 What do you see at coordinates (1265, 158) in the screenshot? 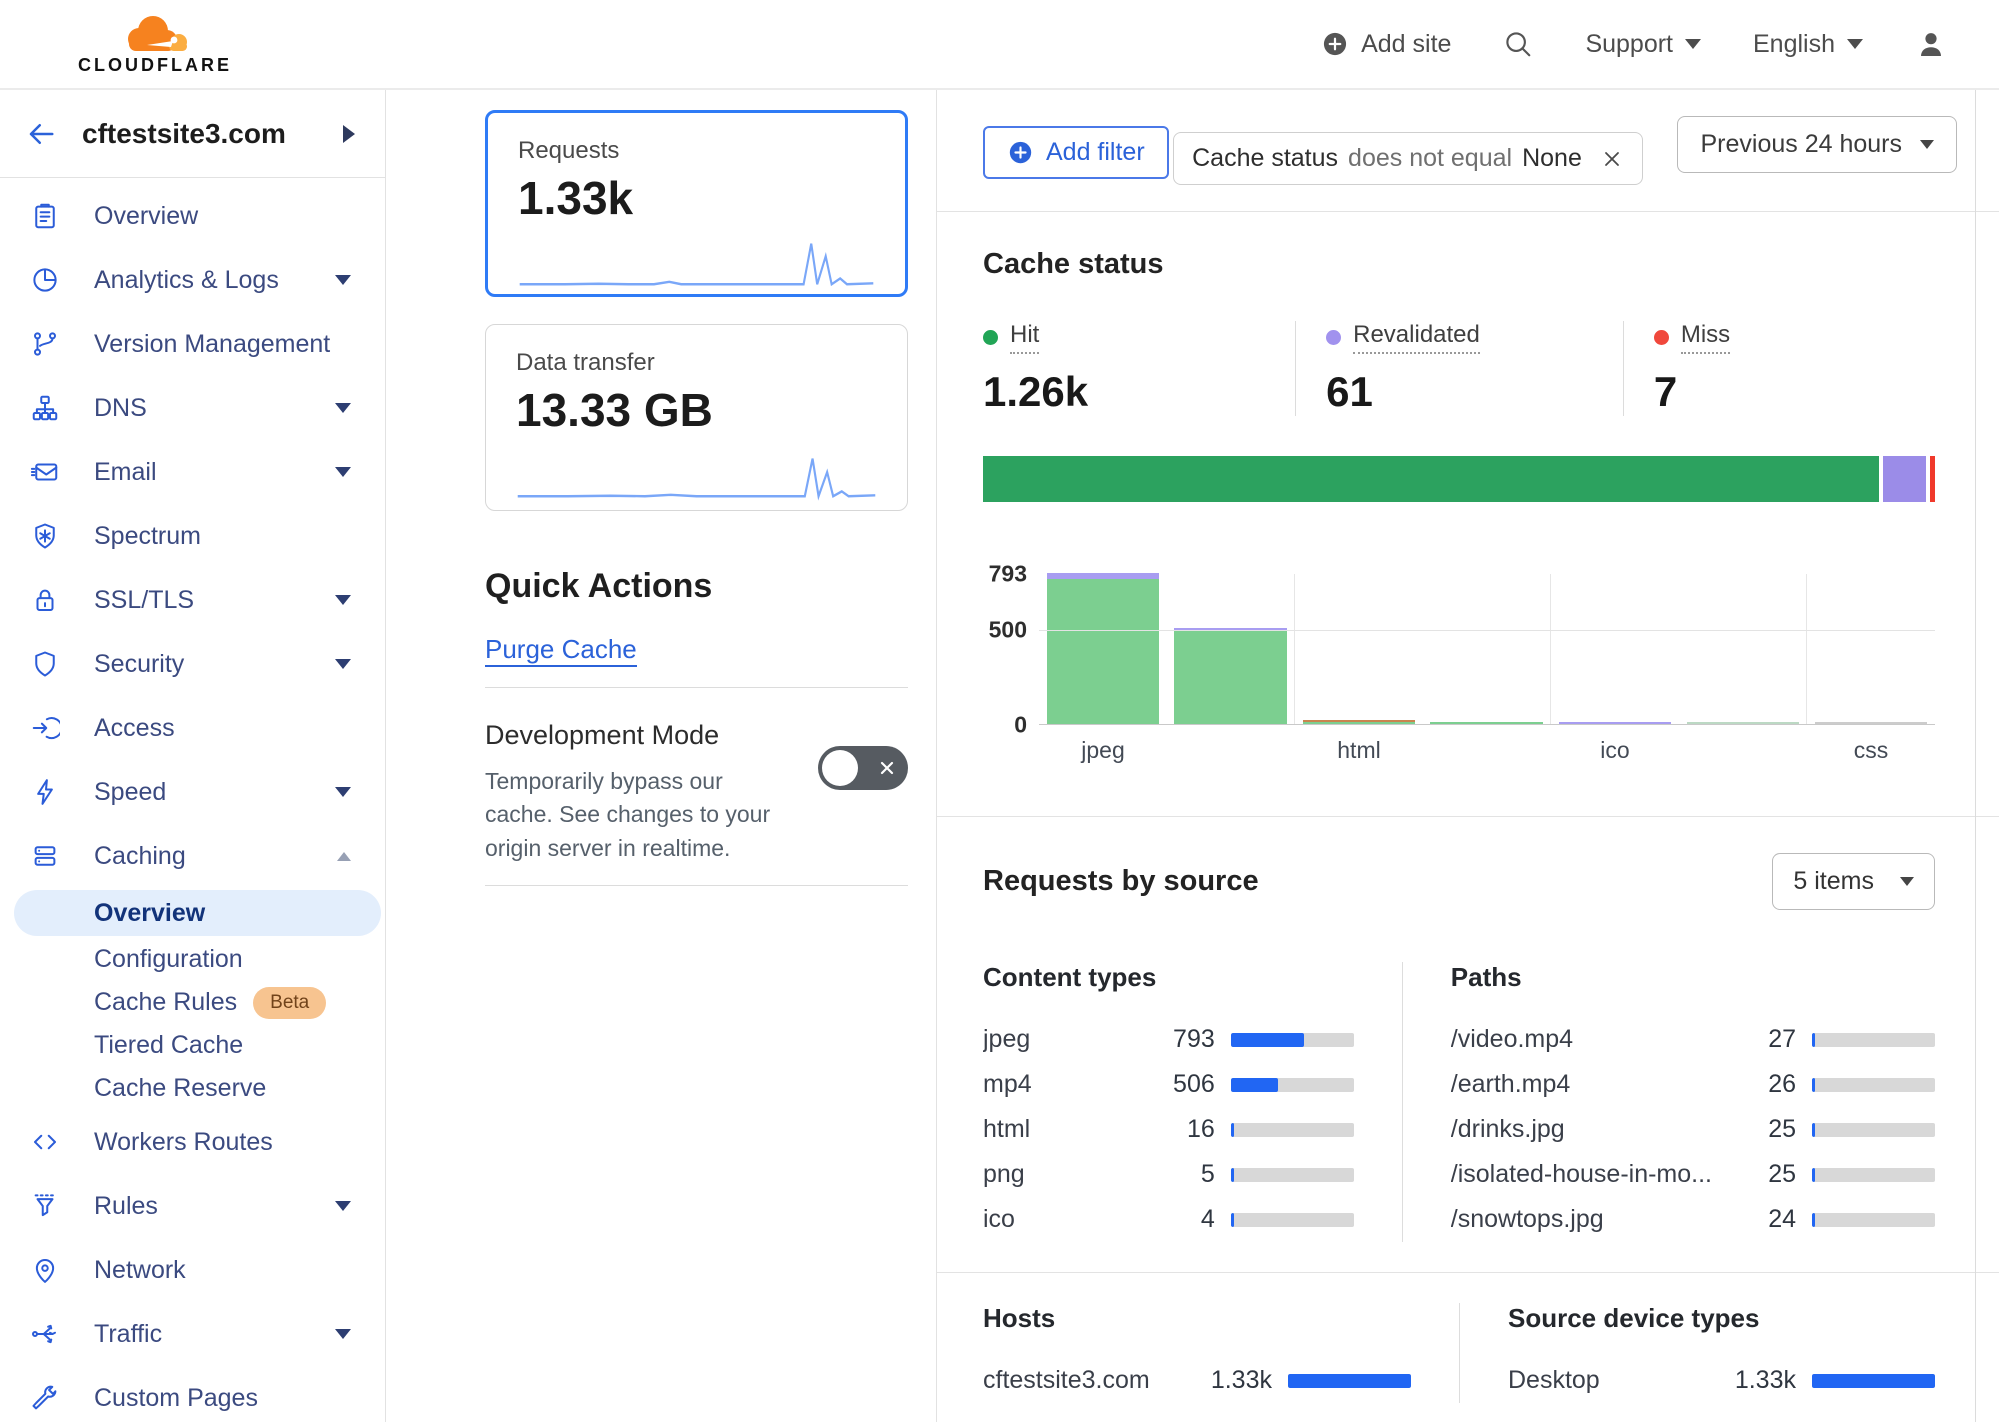
I see `filter-field: Cache status` at bounding box center [1265, 158].